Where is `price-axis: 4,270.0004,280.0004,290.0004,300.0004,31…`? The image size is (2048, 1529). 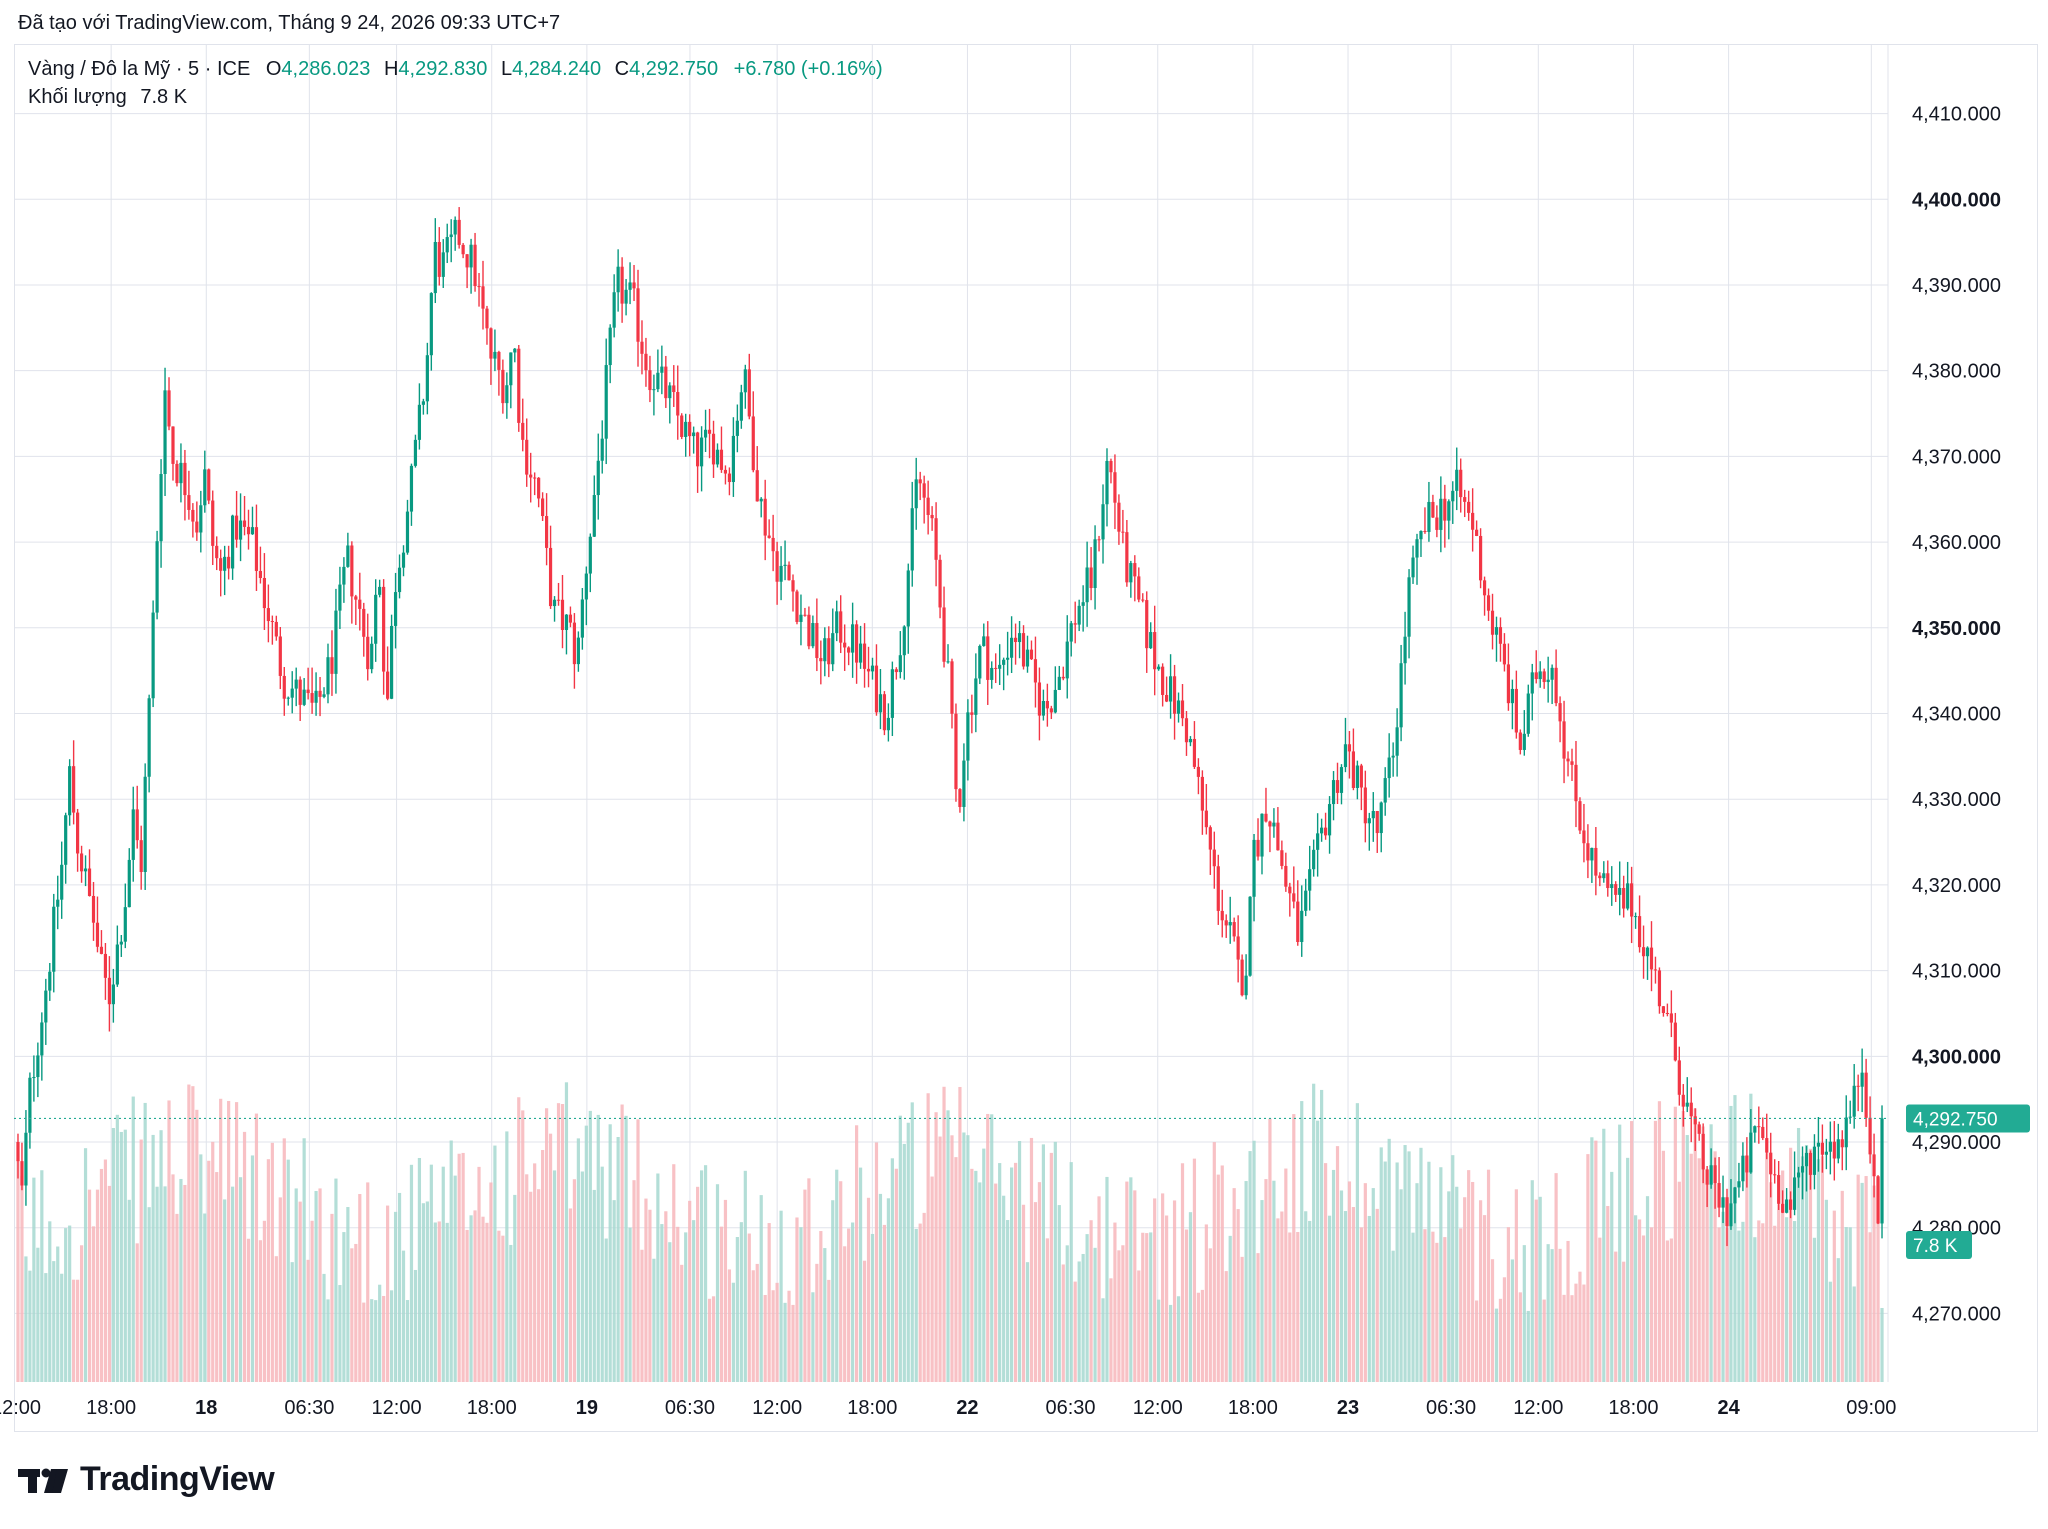
price-axis: 4,270.0004,280.0004,290.0004,300.0004,31… is located at coordinates (1956, 715).